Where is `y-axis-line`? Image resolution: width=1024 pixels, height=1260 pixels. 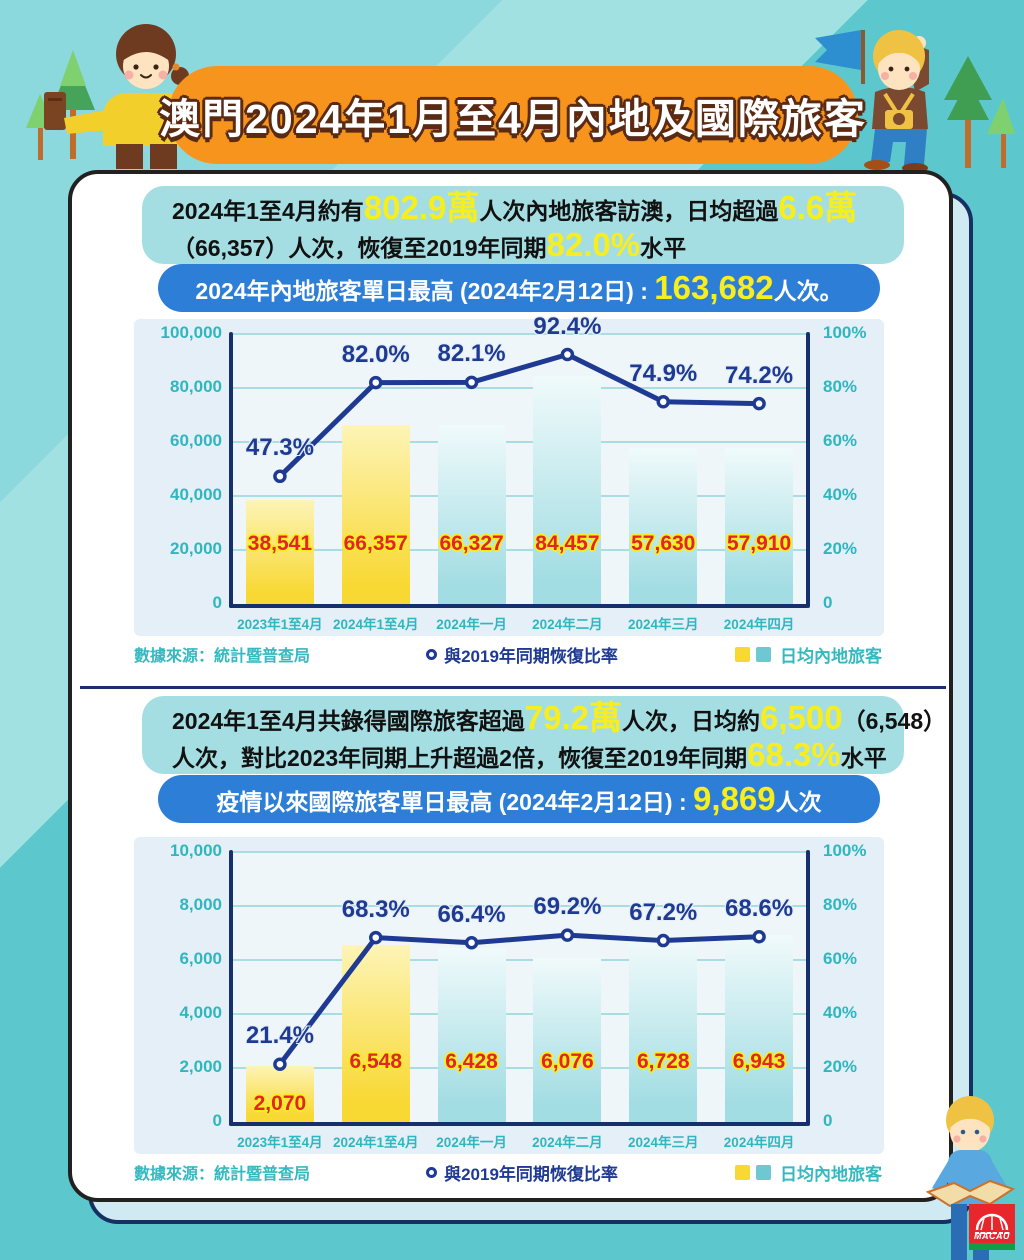
y-axis-line is located at coordinates (231, 988).